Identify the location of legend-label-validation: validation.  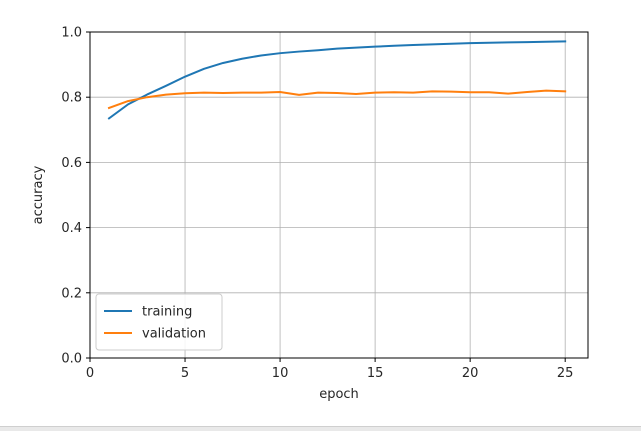
(174, 334).